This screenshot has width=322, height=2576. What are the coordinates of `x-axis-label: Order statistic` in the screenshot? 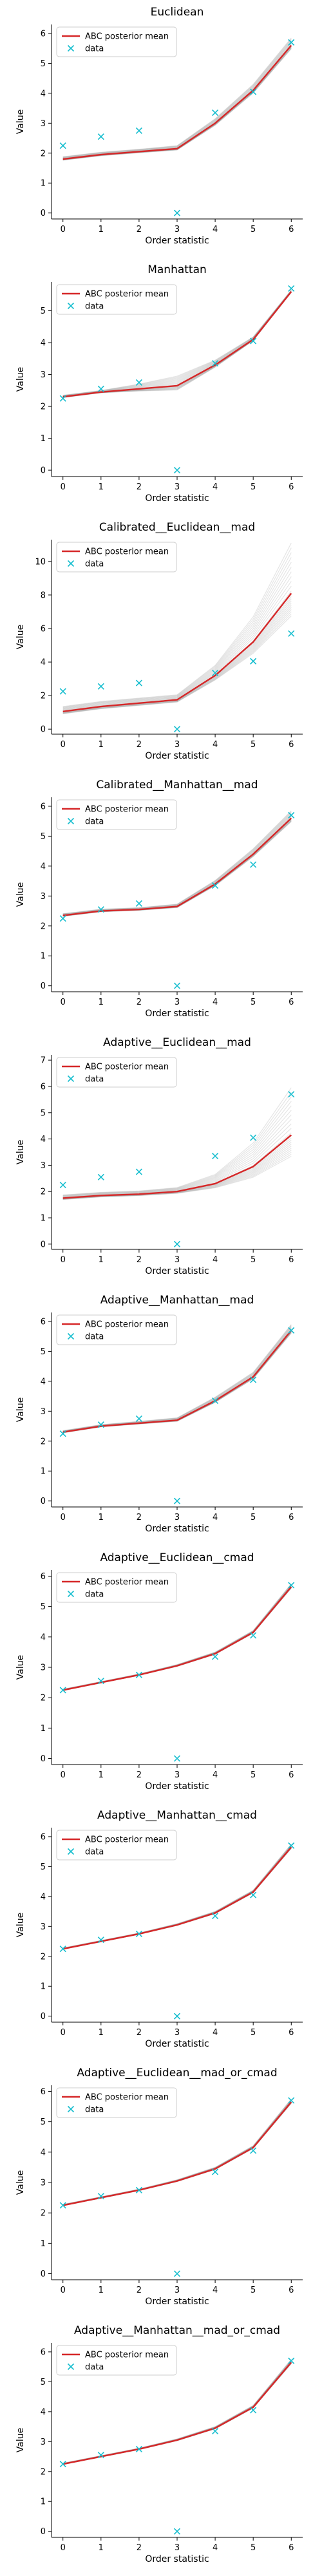 It's located at (177, 2302).